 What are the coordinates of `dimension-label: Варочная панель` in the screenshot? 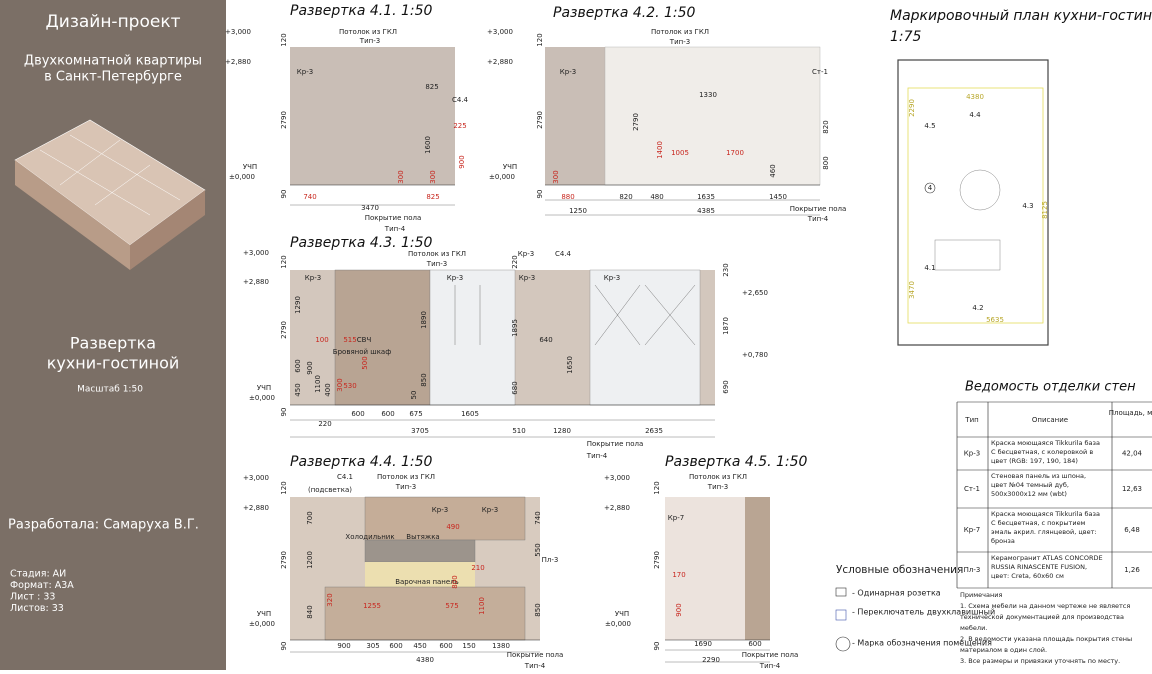 It's located at (427, 582).